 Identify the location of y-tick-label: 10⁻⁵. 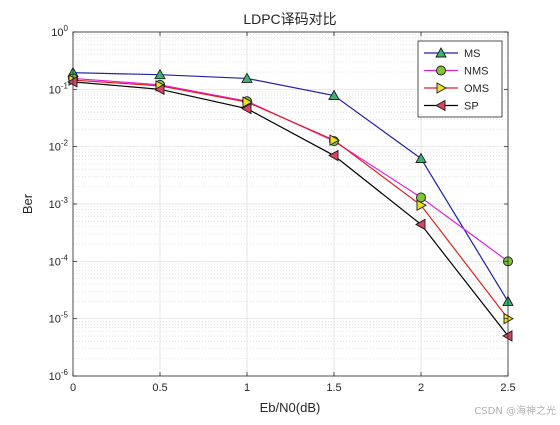
(59, 318).